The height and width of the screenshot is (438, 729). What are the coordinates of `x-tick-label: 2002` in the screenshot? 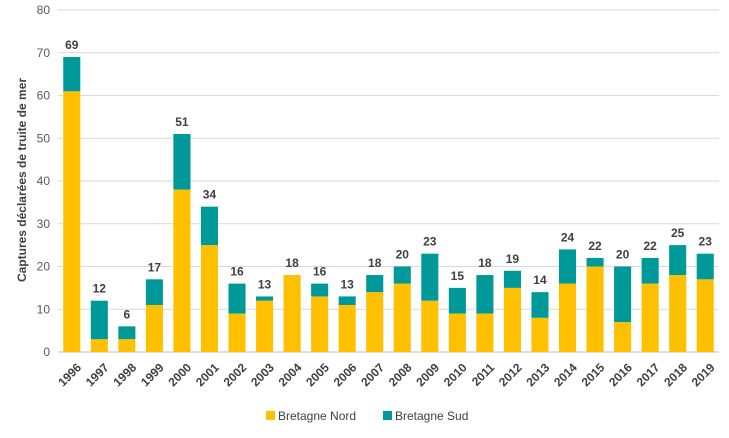 It's located at (235, 374).